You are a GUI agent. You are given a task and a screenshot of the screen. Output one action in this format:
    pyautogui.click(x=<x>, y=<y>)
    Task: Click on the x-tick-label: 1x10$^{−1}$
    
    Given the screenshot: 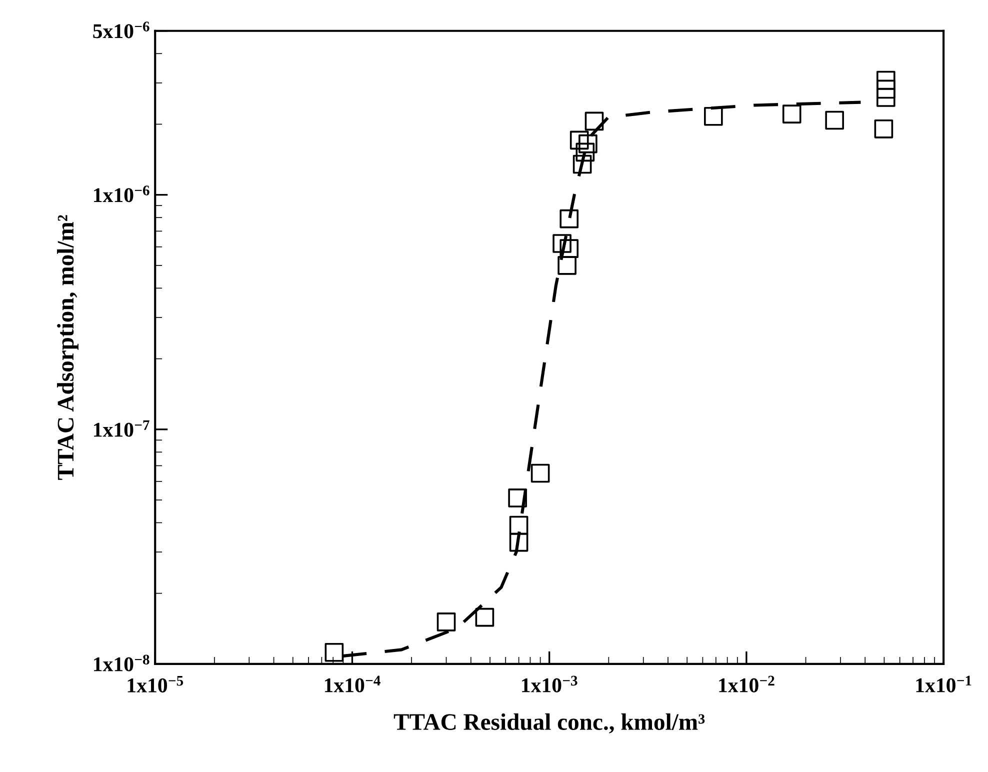 What is the action you would take?
    pyautogui.click(x=944, y=684)
    